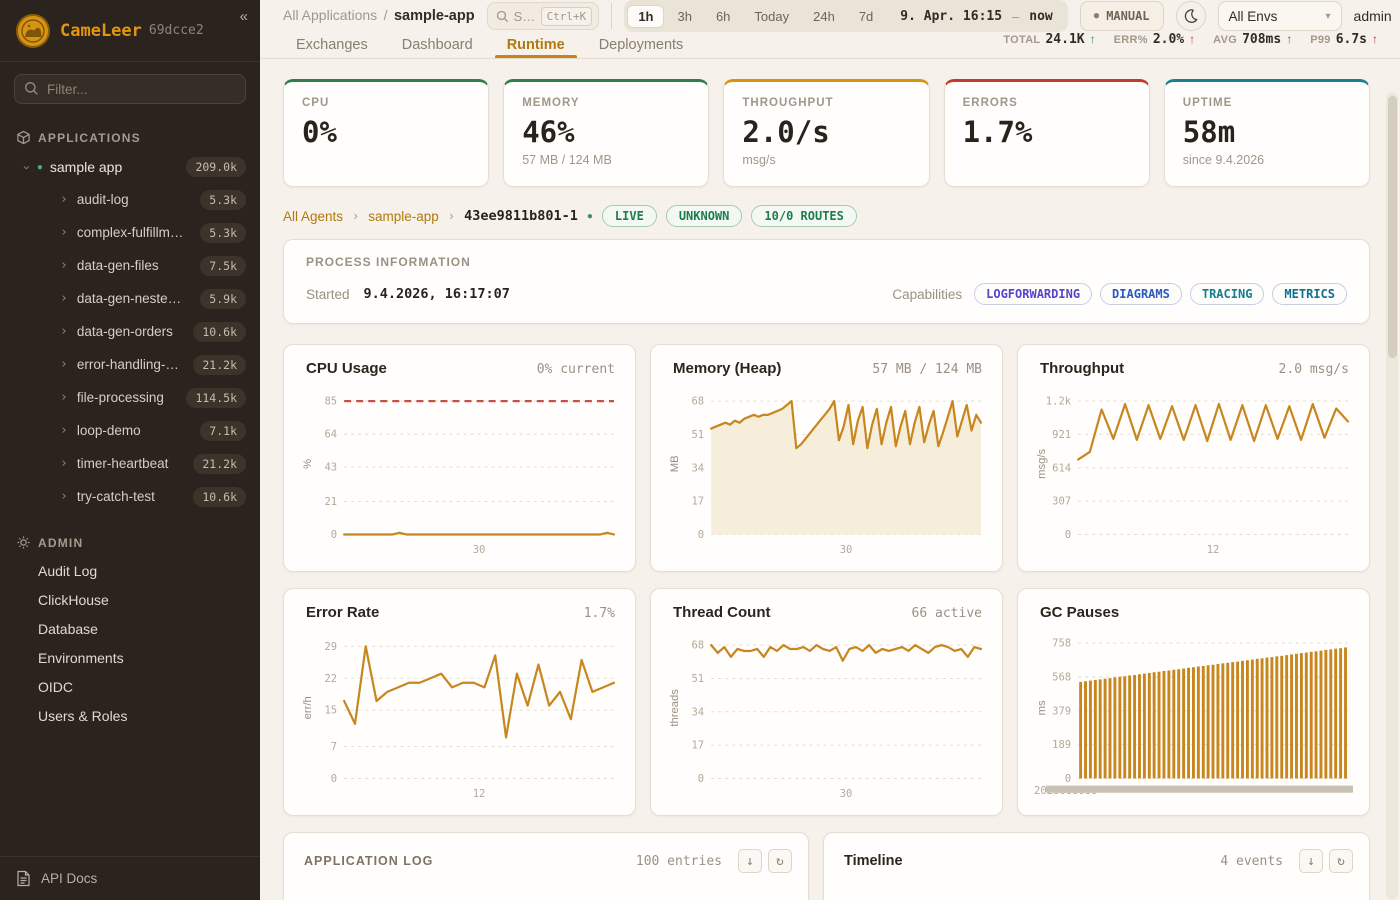 This screenshot has height=900, width=1400. Describe the element at coordinates (1041, 16) in the screenshot. I see `range-end-now: now` at that location.